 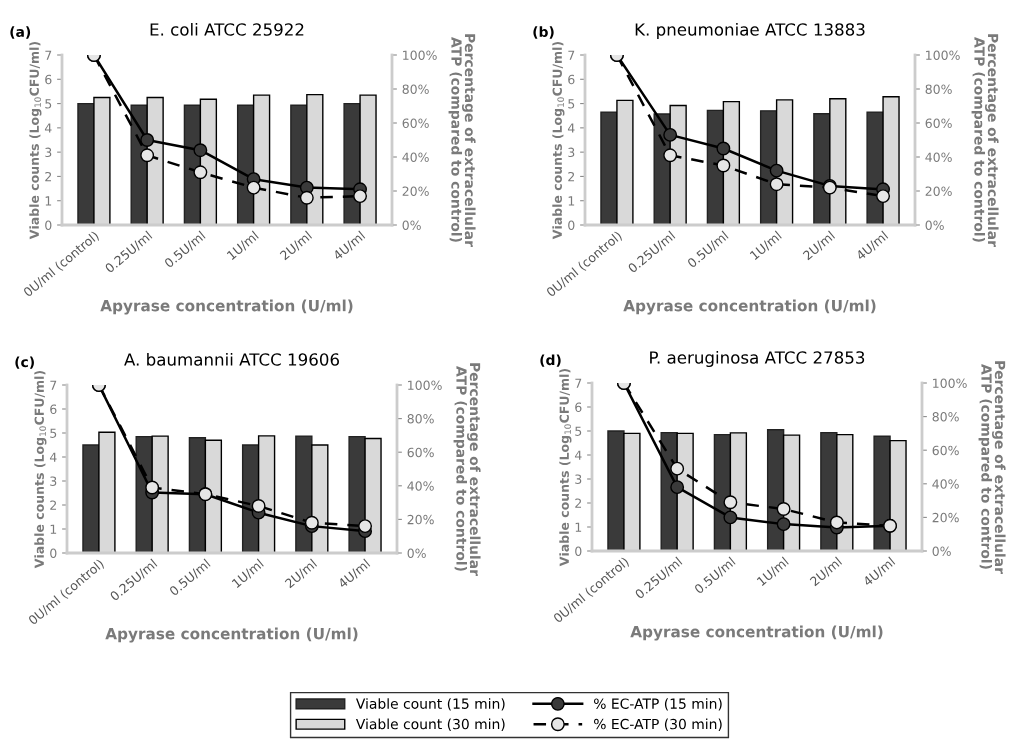 I want to click on chart-title: P. aeruginosa ATCC 27853, so click(x=757, y=359).